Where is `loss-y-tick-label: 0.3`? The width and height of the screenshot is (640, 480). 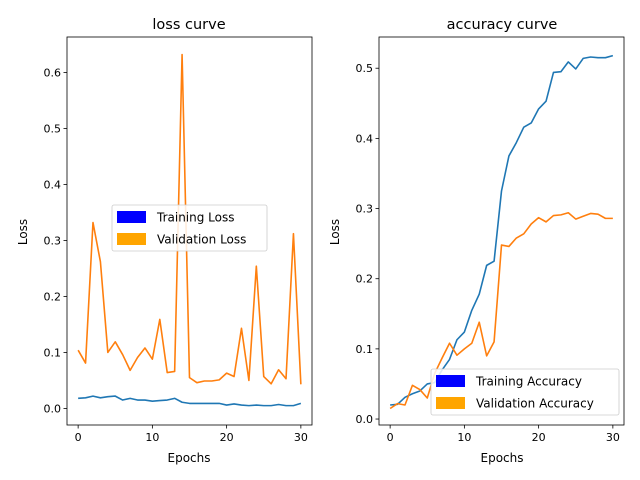
loss-y-tick-label: 0.3 is located at coordinates (53, 240).